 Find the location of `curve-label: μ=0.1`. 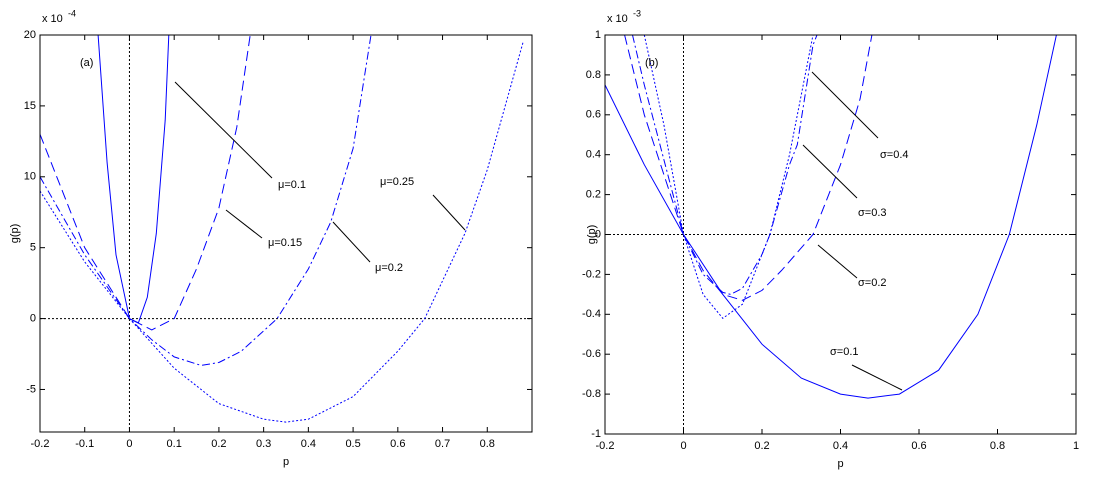

curve-label: μ=0.1 is located at coordinates (292, 185).